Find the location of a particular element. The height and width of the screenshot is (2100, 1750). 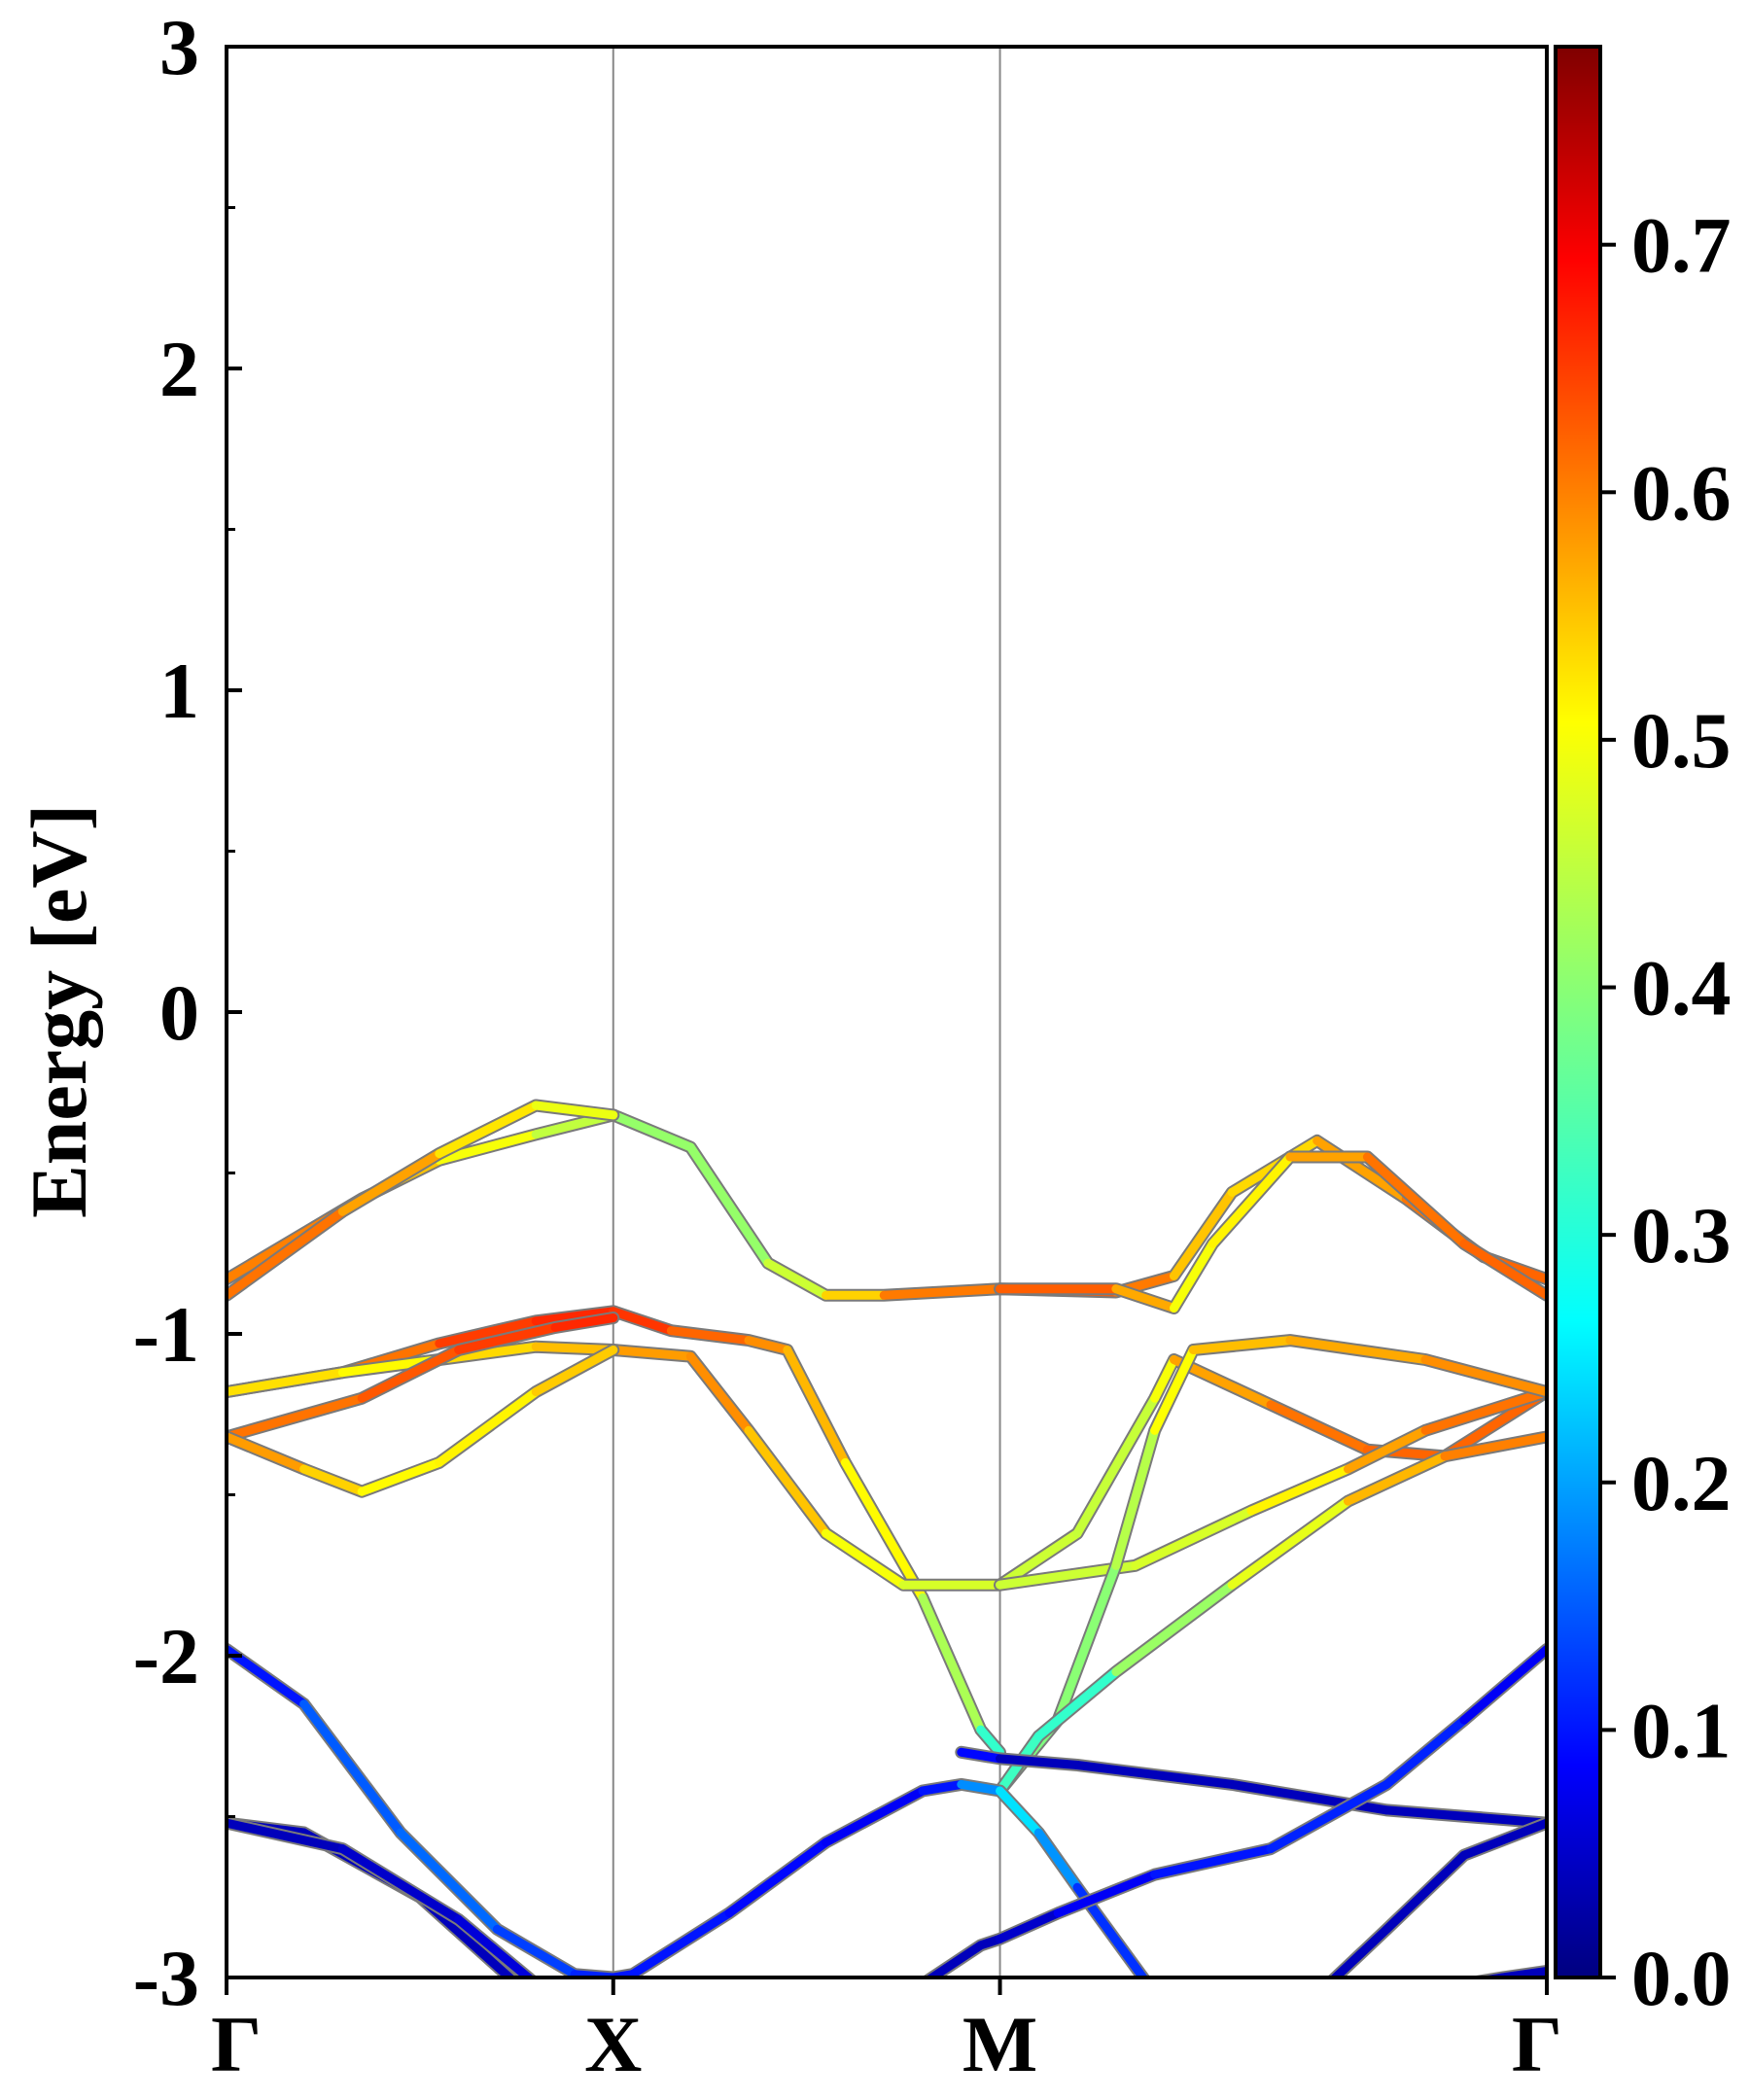

y-tick-label-1: 2 is located at coordinates (179, 369).